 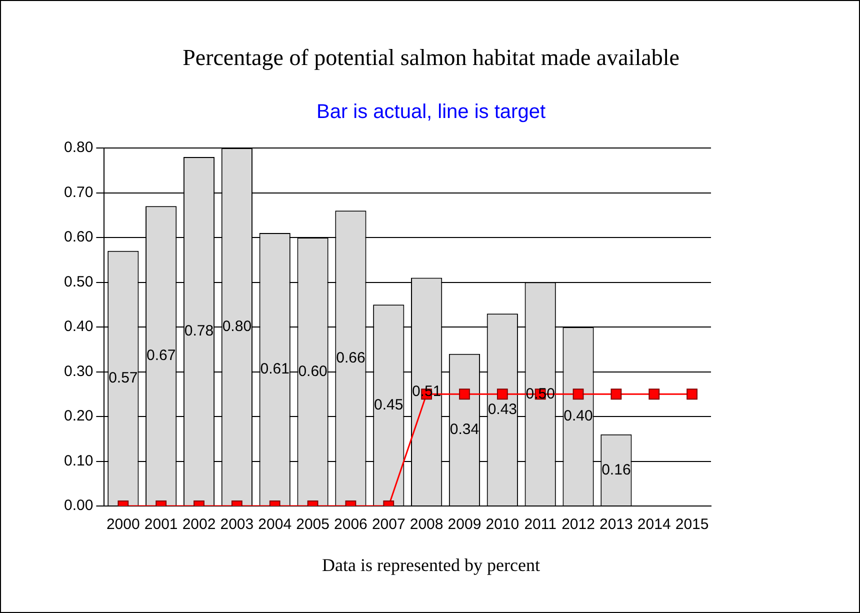 I want to click on data-label: 0.61, so click(x=275, y=369).